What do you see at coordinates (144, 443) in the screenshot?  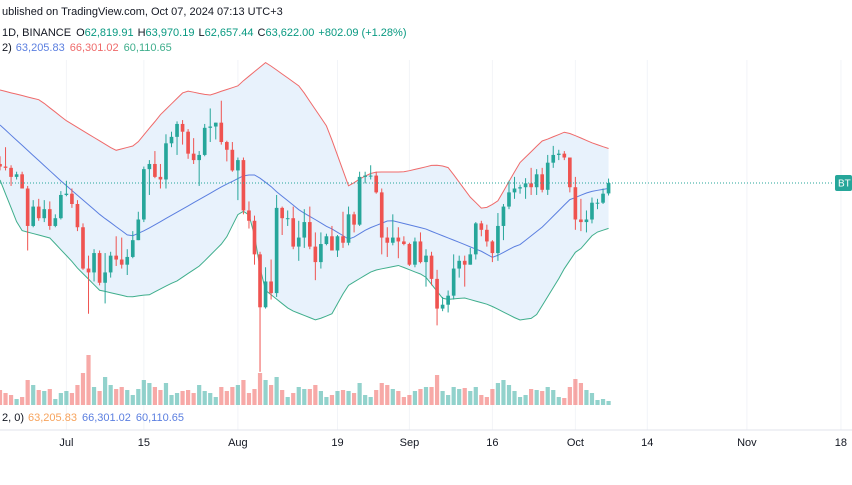 I see `x-tick-label: 15` at bounding box center [144, 443].